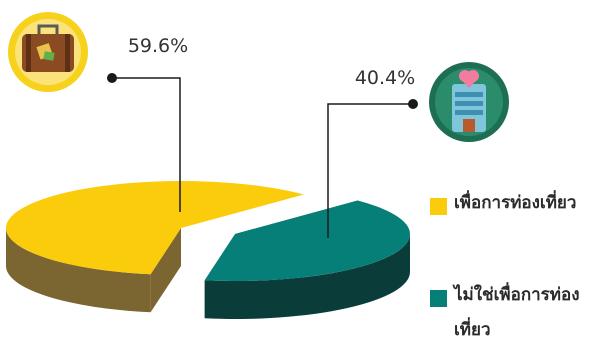 The width and height of the screenshot is (601, 348). Describe the element at coordinates (48, 52) in the screenshot. I see `suitcase-icon` at that location.